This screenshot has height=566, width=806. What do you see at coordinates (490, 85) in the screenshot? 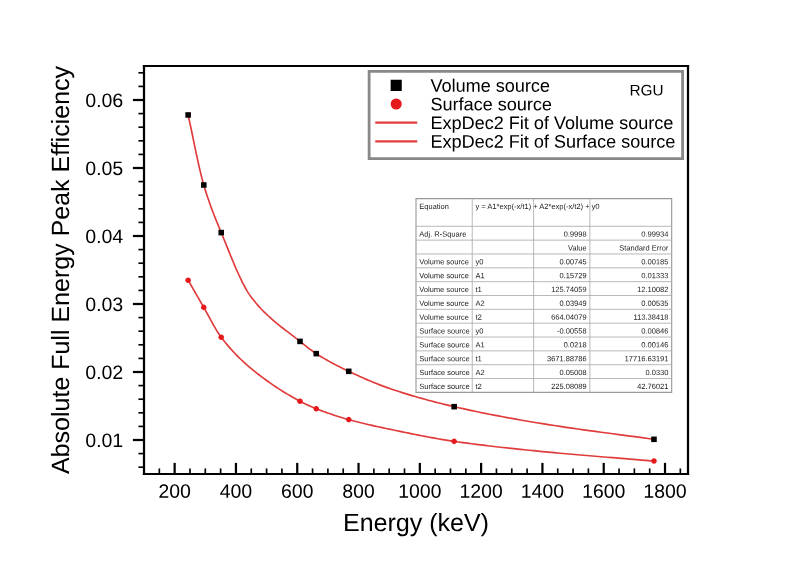
I see `legend-label: Volume source` at bounding box center [490, 85].